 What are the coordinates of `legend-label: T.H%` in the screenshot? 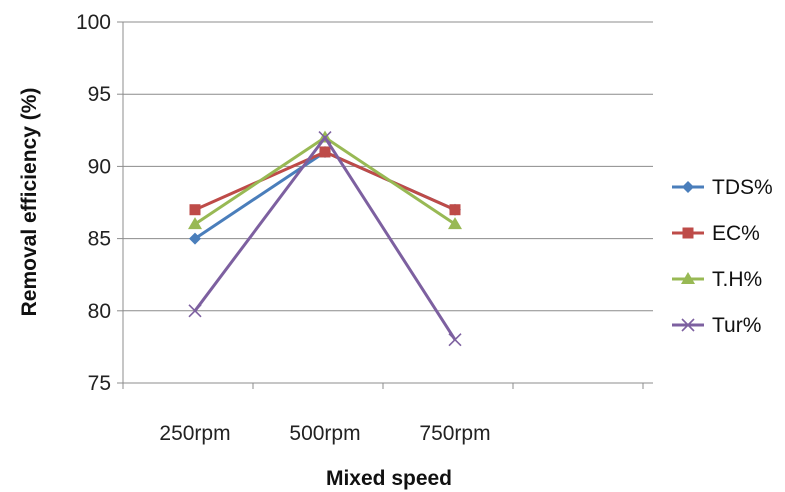 It's located at (737, 279).